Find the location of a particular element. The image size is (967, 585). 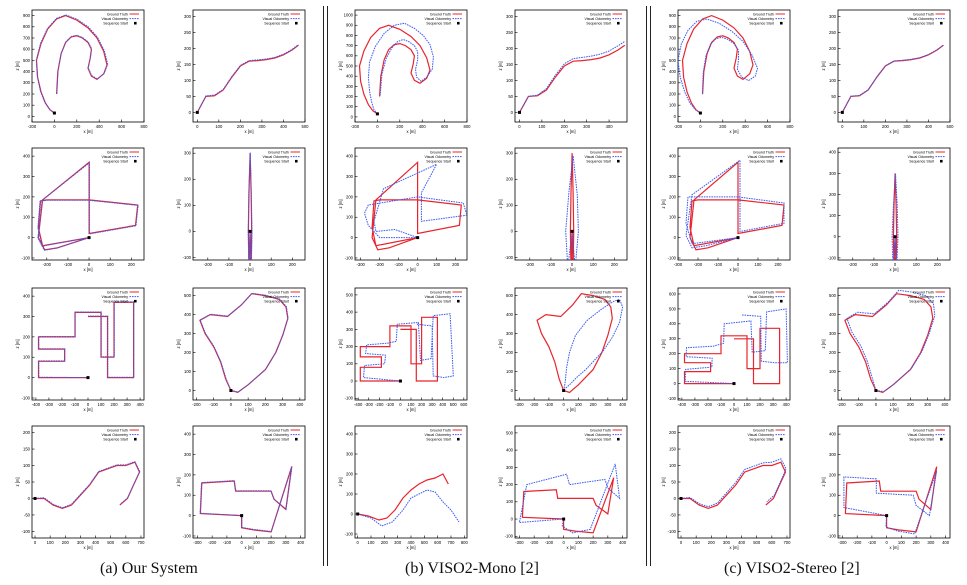

x-tick-label: -200 is located at coordinates (853, 264).